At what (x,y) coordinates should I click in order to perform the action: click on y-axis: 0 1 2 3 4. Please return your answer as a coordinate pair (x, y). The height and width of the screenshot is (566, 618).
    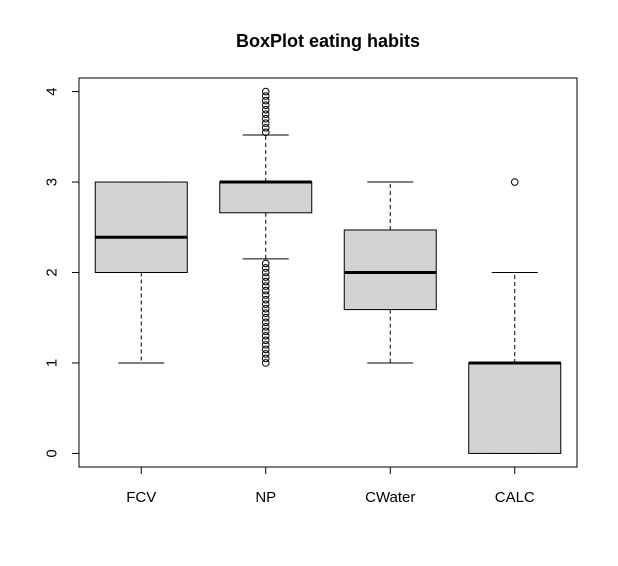
    Looking at the image, I should click on (61, 272).